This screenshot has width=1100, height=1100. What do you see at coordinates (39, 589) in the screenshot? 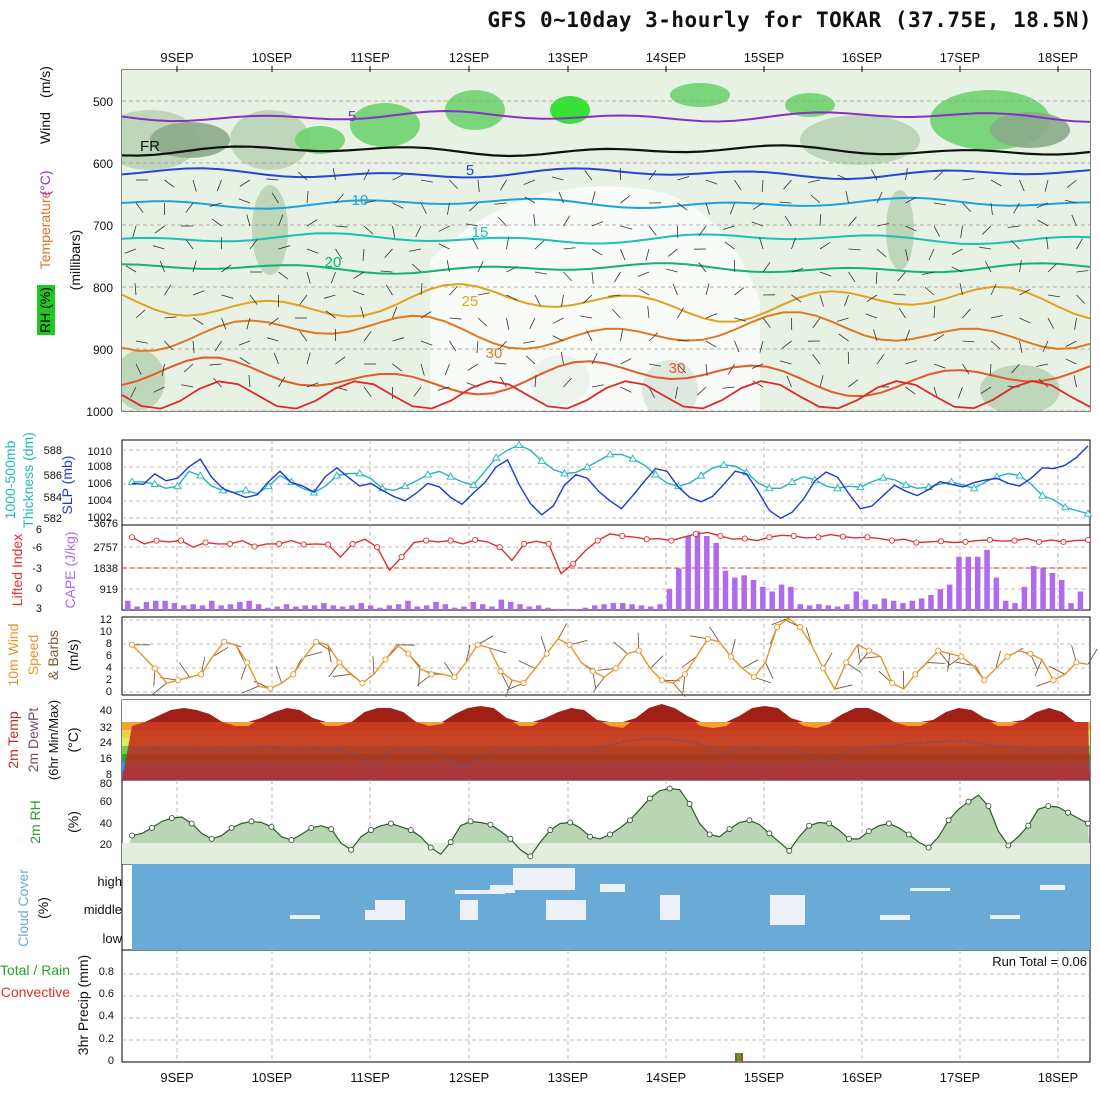
I see `lifted-tick: 0` at bounding box center [39, 589].